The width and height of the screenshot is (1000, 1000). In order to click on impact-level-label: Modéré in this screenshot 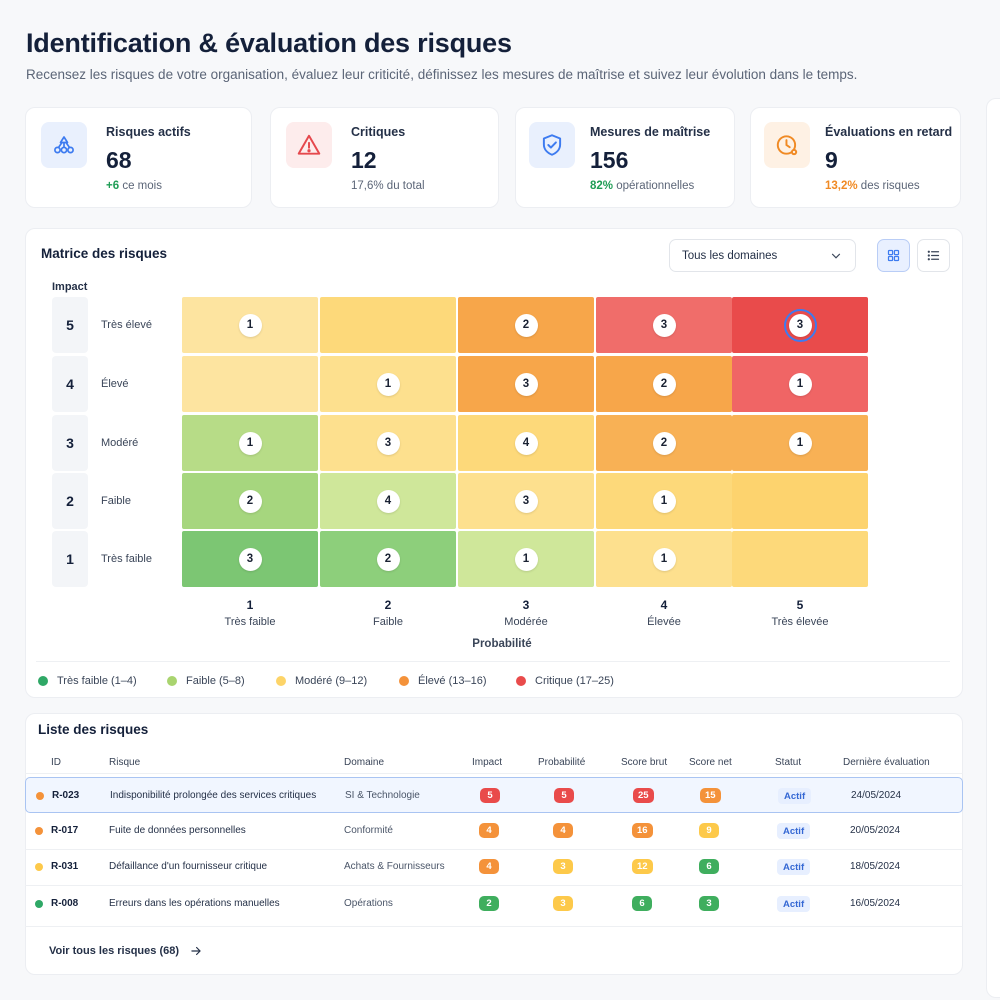, I will do `click(120, 443)`.